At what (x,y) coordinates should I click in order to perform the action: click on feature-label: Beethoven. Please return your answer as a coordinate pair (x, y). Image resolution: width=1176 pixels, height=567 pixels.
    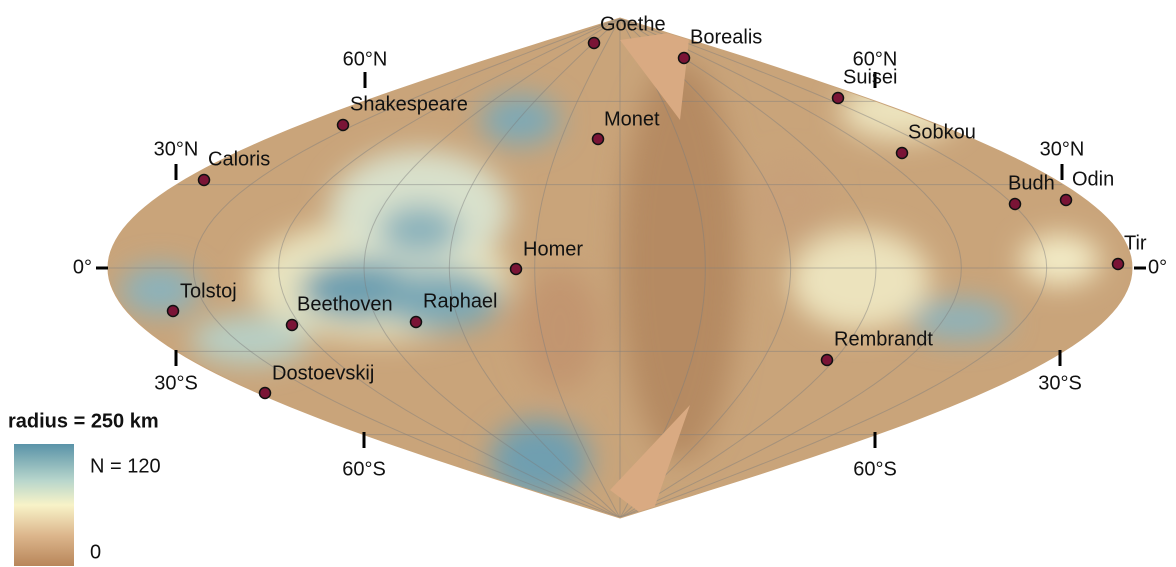
    Looking at the image, I should click on (345, 304).